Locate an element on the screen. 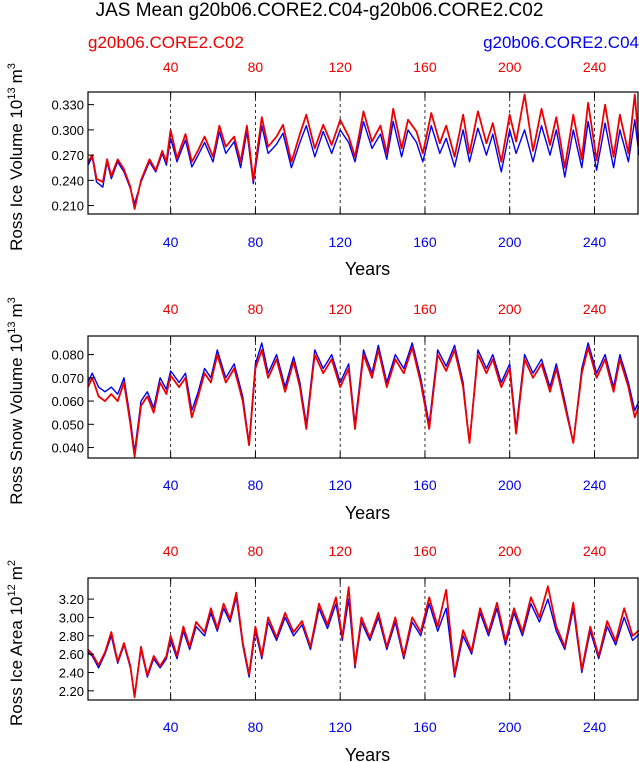 The height and width of the screenshot is (762, 639). ross-ice-area-series-c02 is located at coordinates (363, 642).